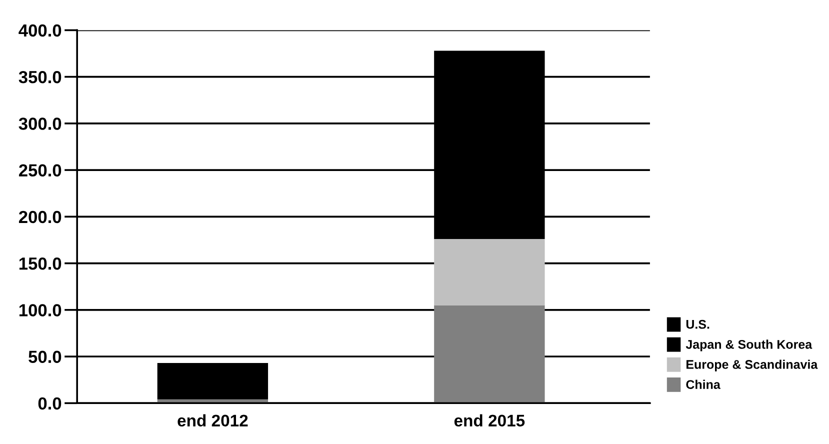 The height and width of the screenshot is (444, 829). I want to click on y-tick-label: 50.0, so click(45, 356).